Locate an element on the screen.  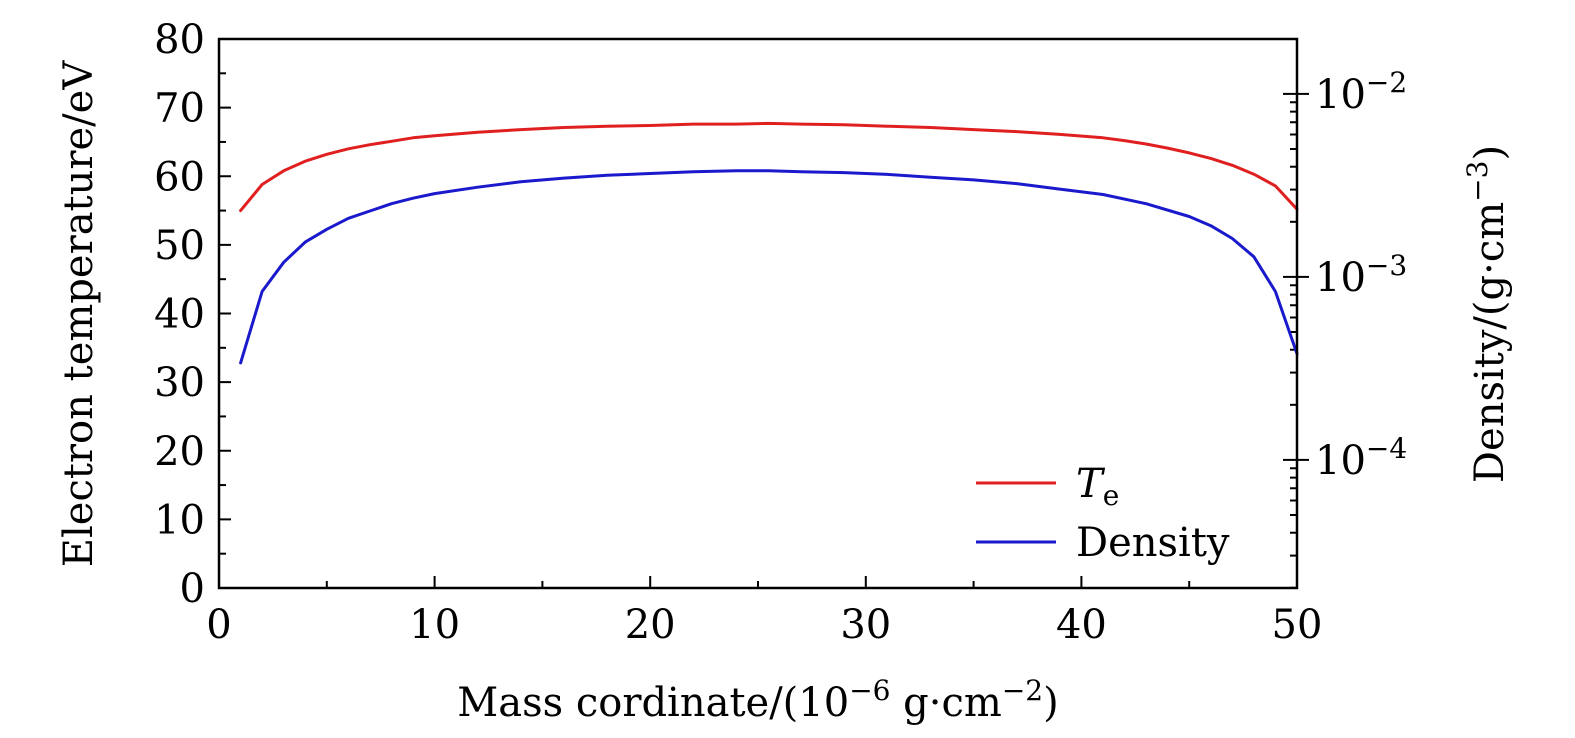
x-tick-label: 30 is located at coordinates (865, 625).